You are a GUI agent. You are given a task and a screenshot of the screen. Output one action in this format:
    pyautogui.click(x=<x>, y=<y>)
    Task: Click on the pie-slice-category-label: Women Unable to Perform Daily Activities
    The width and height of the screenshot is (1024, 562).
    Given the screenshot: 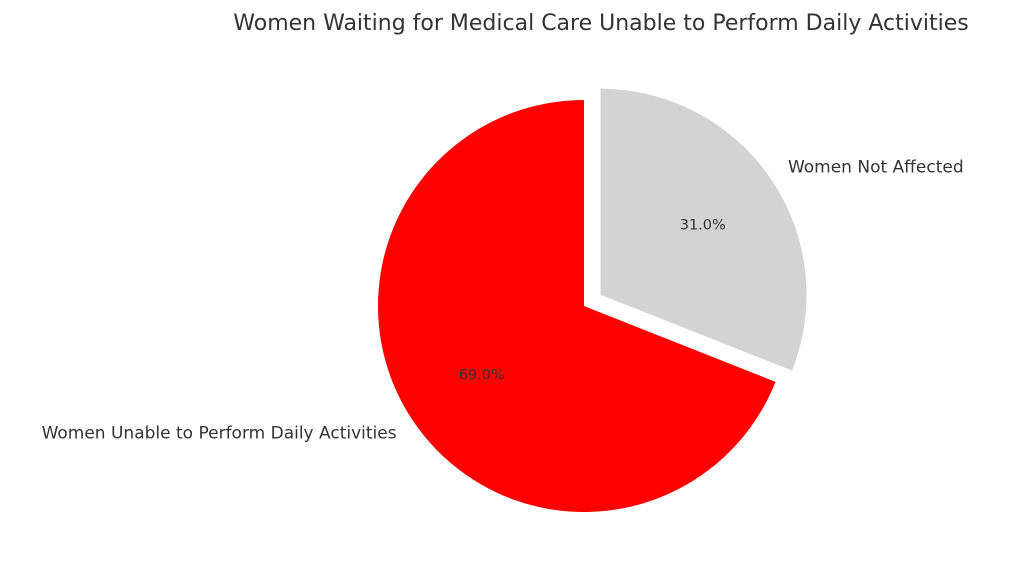 What is the action you would take?
    pyautogui.click(x=219, y=433)
    